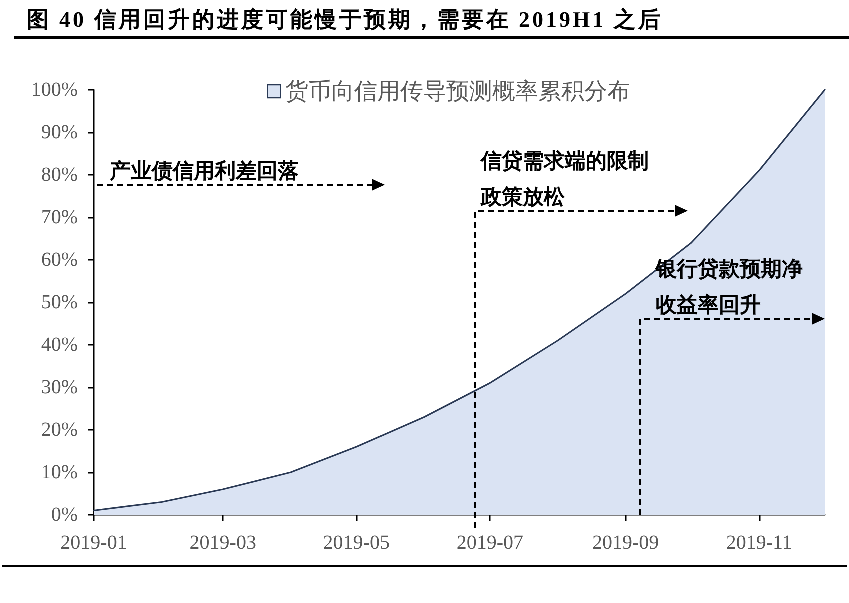  Describe the element at coordinates (54, 90) in the screenshot. I see `y-tick-label: 100%` at that location.